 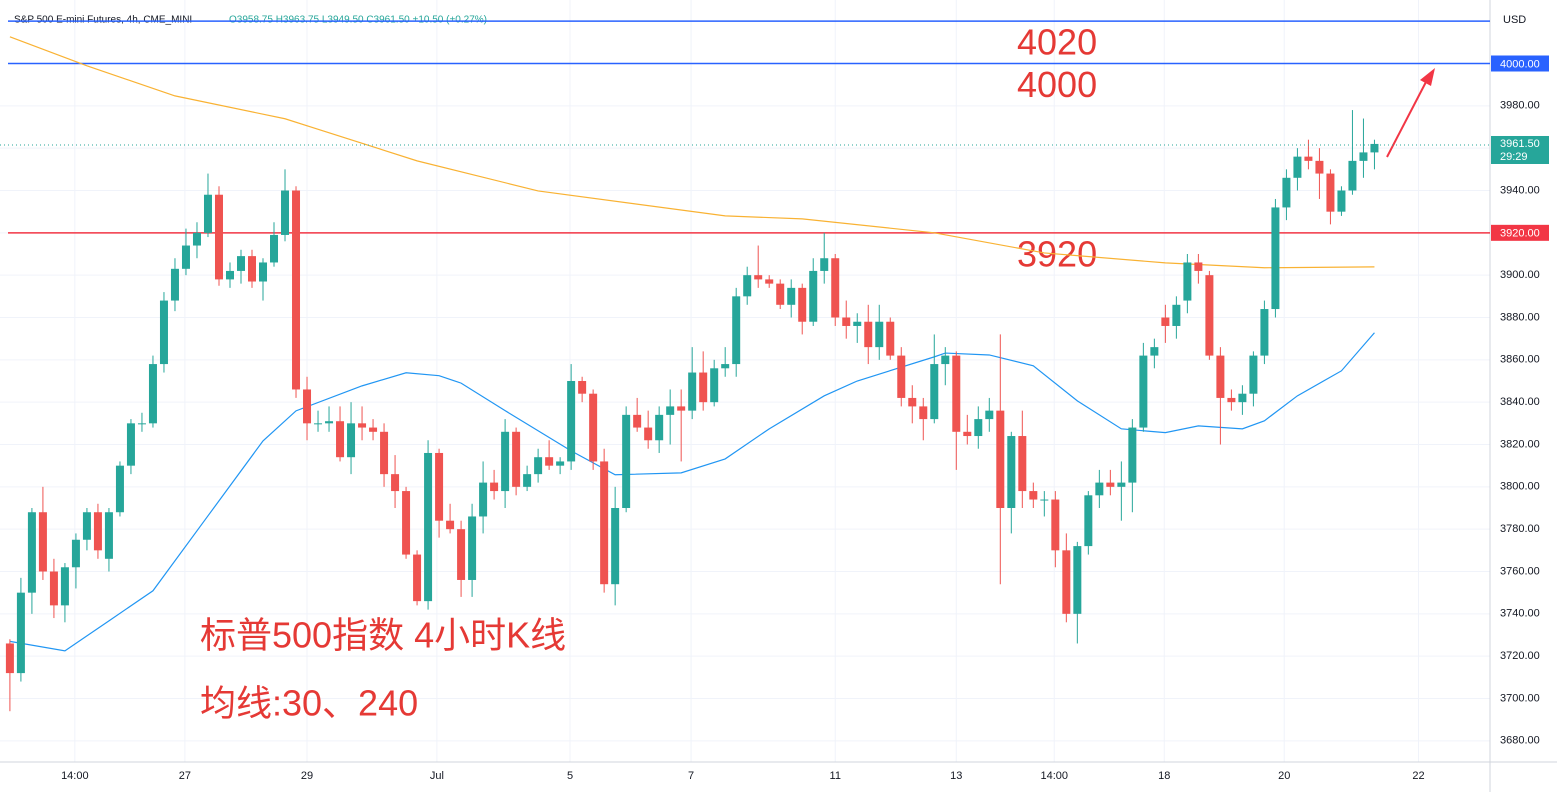 I want to click on price-label-box, so click(x=1520, y=63).